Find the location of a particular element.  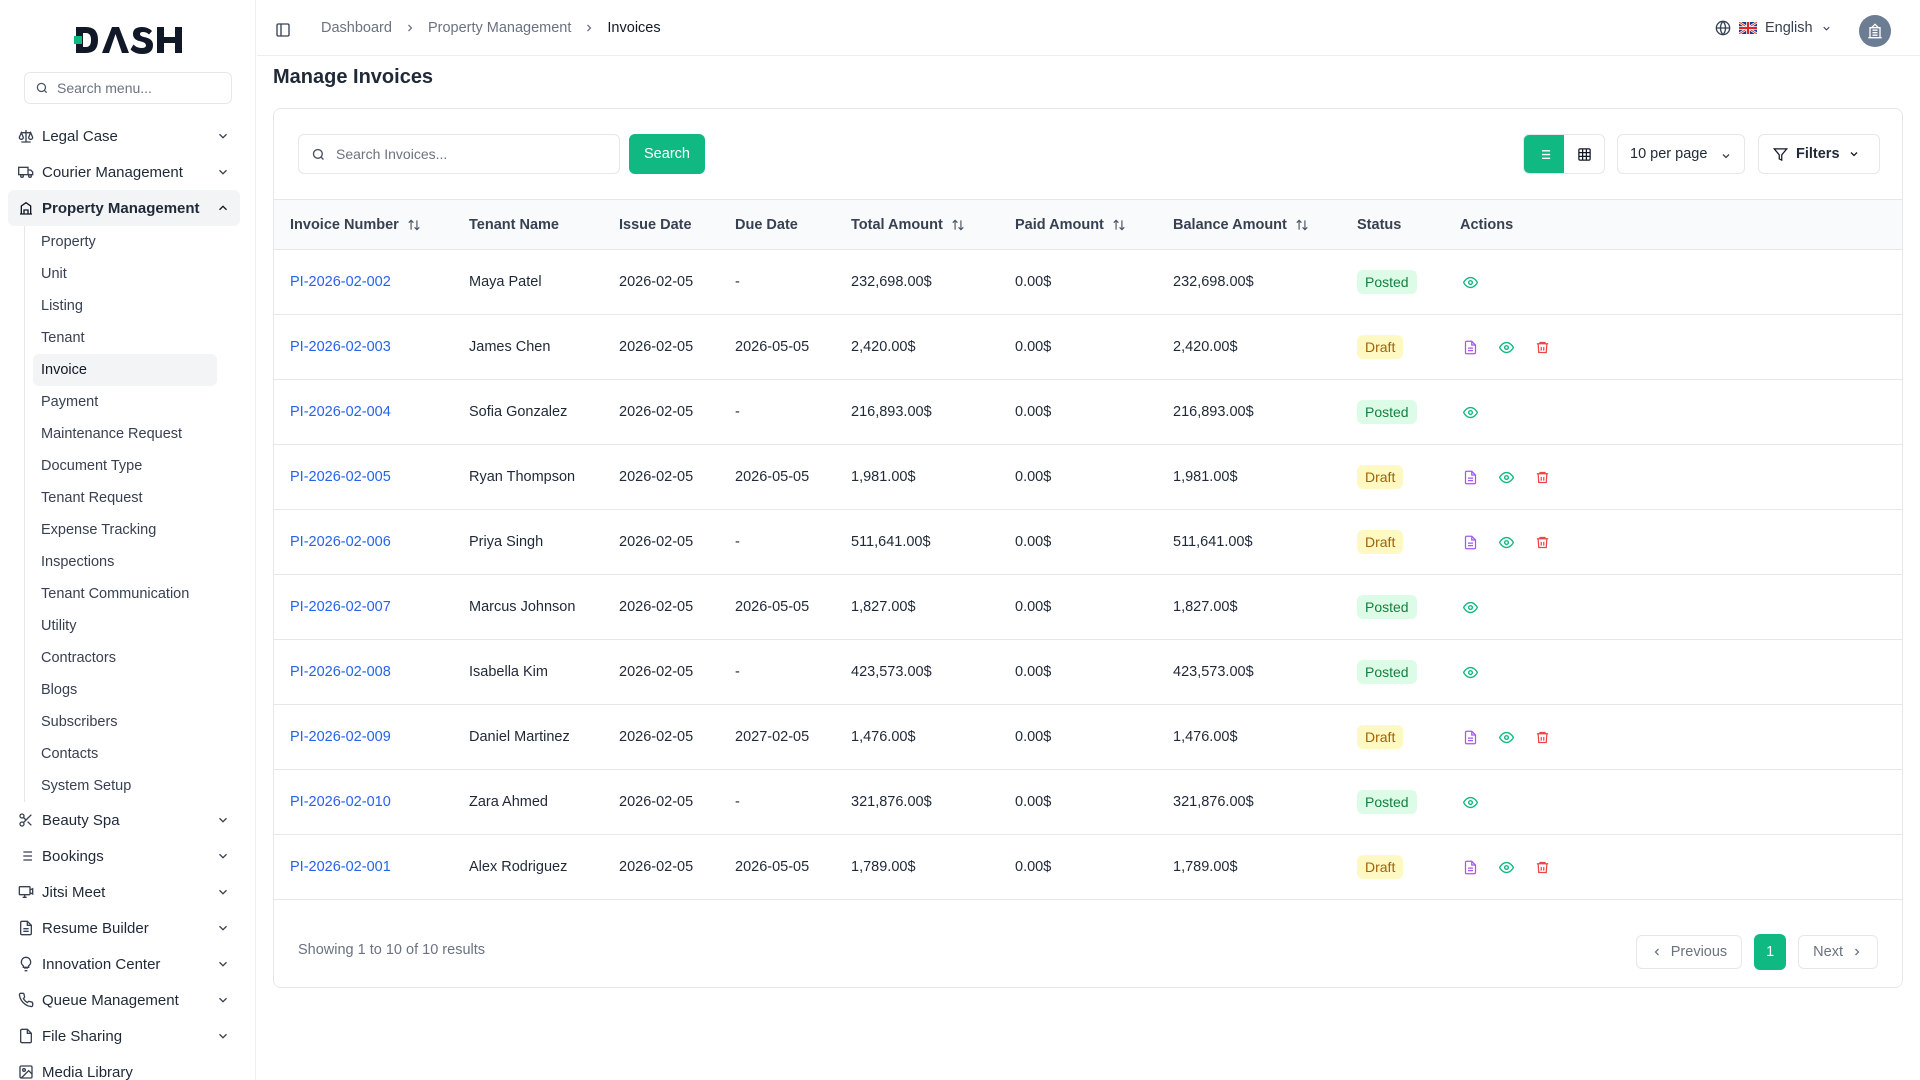

page-number-button: 1 is located at coordinates (1770, 952).